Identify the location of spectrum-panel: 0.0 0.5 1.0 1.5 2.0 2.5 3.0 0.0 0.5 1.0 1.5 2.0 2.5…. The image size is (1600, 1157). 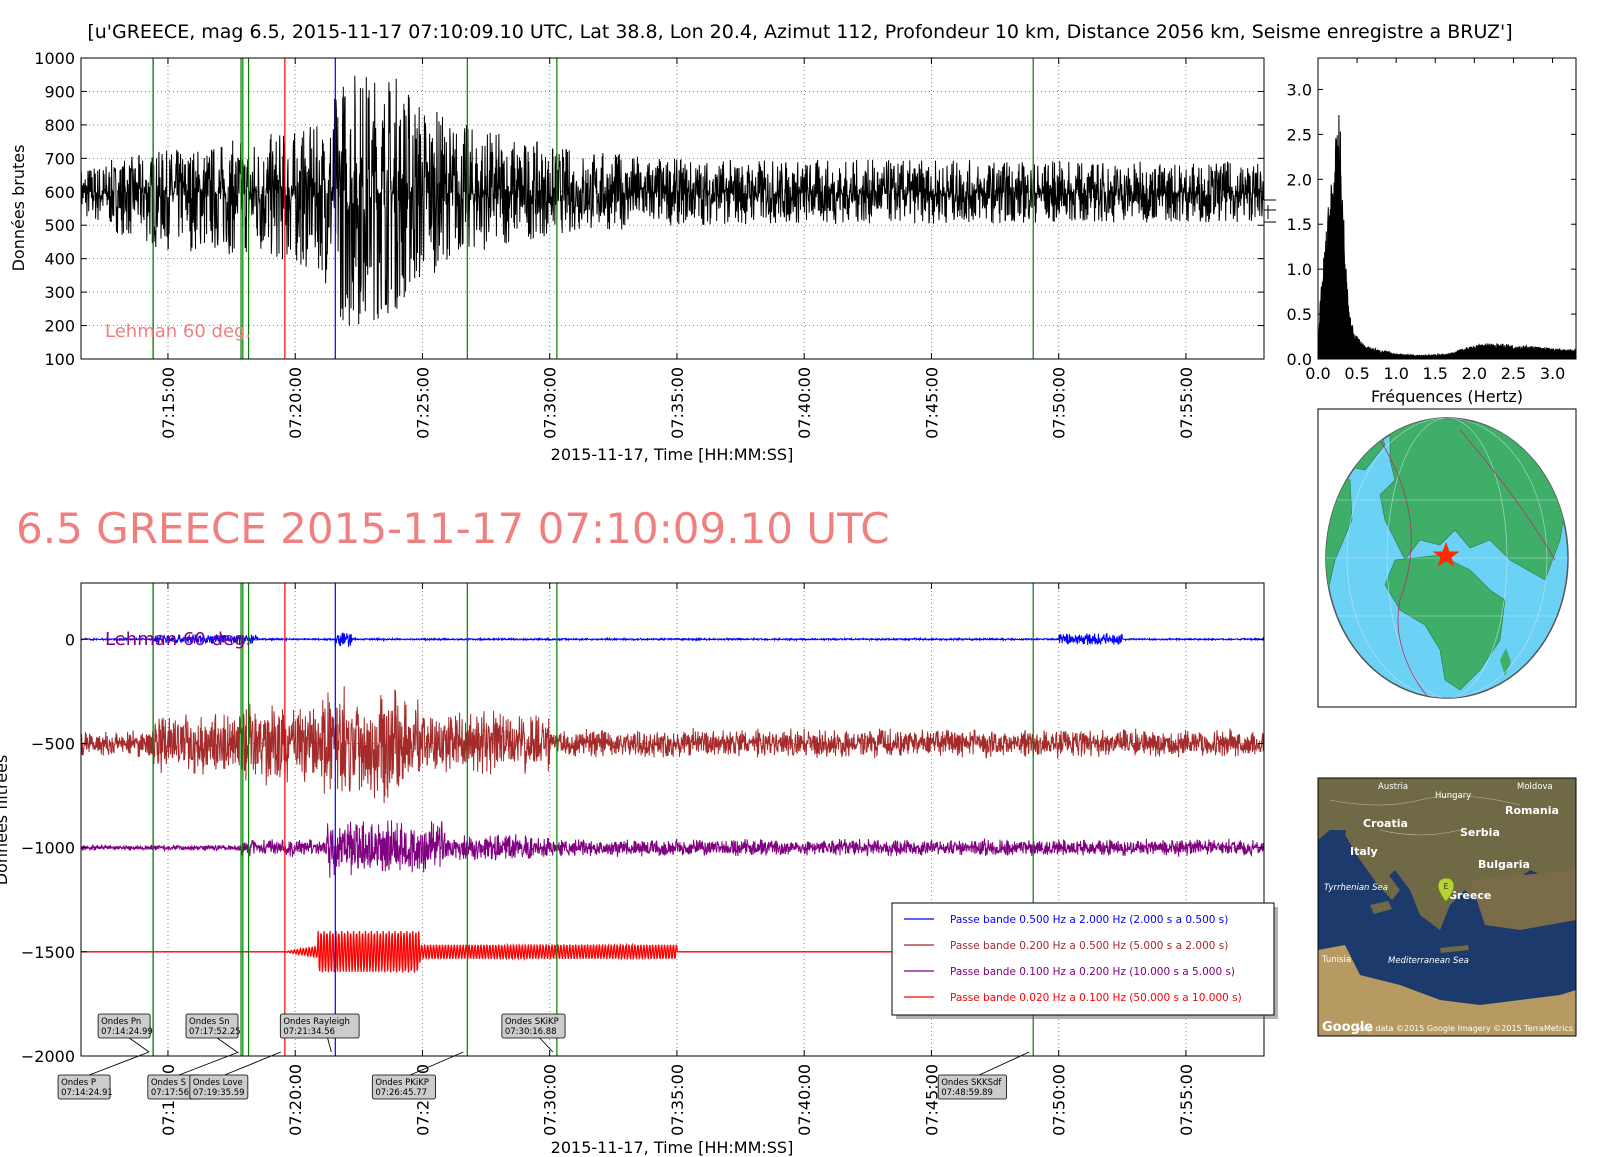
(1432, 231).